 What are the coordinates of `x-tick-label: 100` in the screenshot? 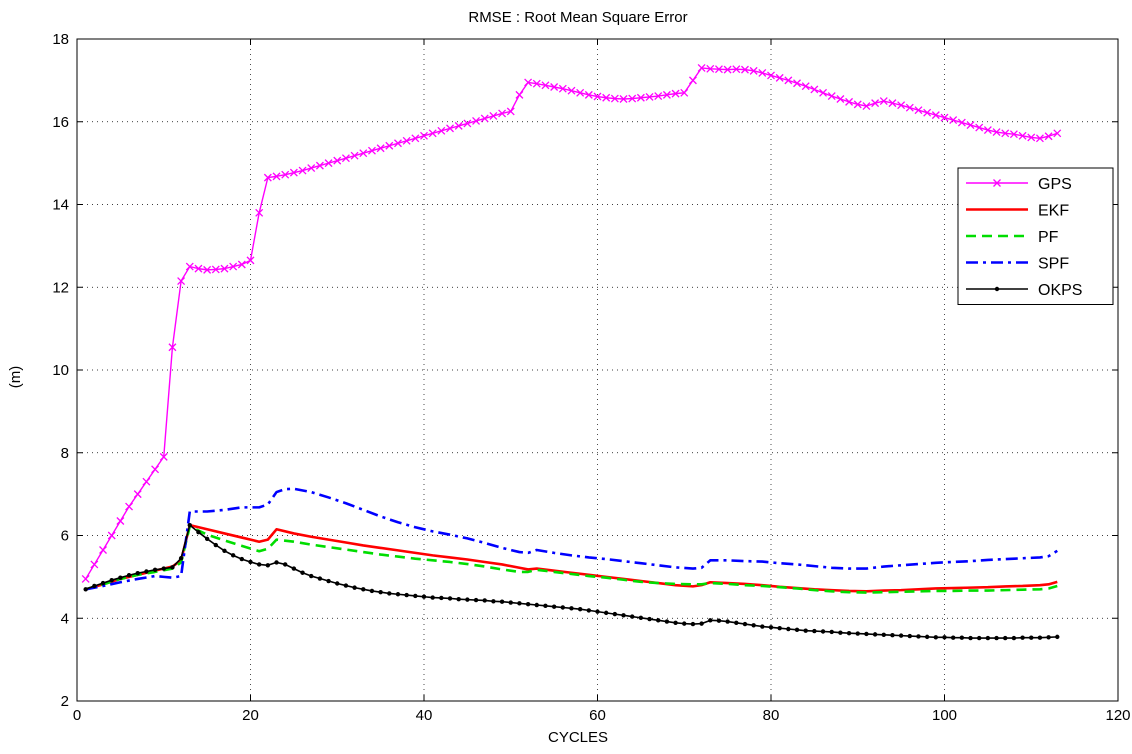 It's located at (944, 715).